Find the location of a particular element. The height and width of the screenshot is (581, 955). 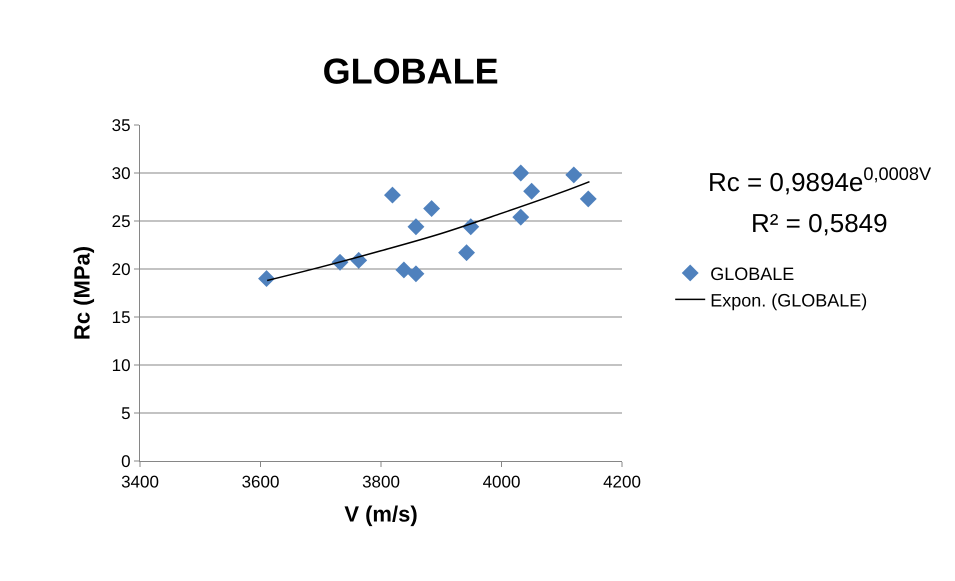

x-tick-label: 3600 is located at coordinates (261, 482).